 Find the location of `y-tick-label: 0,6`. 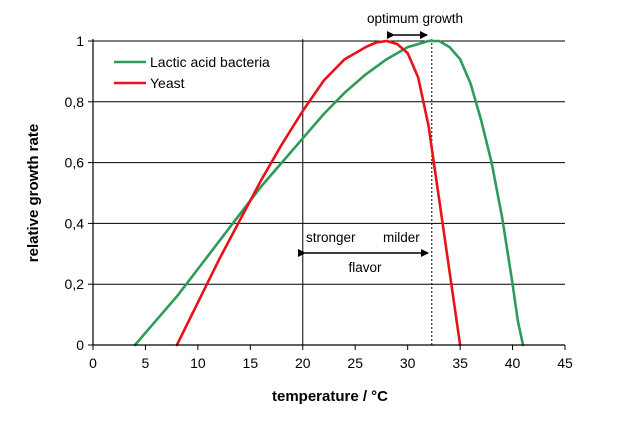

y-tick-label: 0,6 is located at coordinates (75, 163).